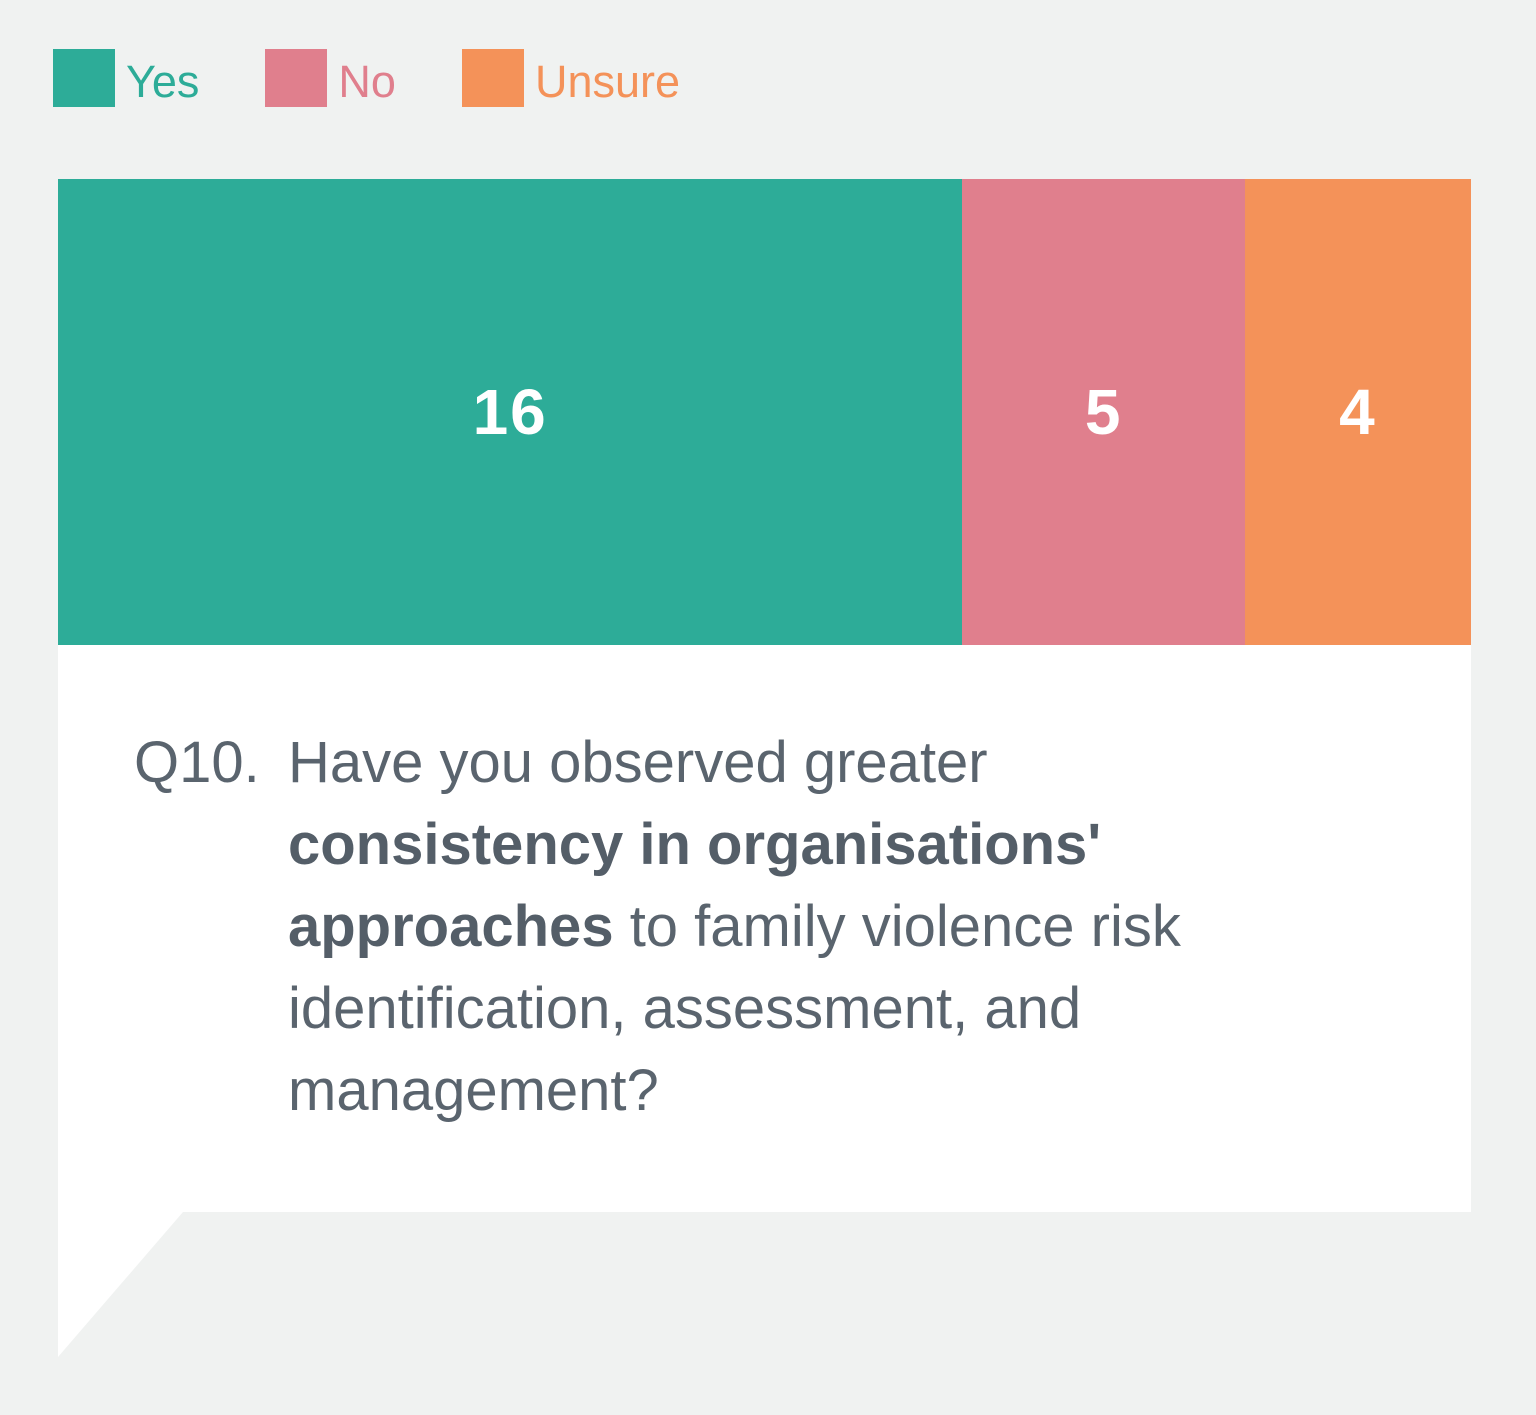 The width and height of the screenshot is (1536, 1415). I want to click on no-color-swatch-icon, so click(296, 78).